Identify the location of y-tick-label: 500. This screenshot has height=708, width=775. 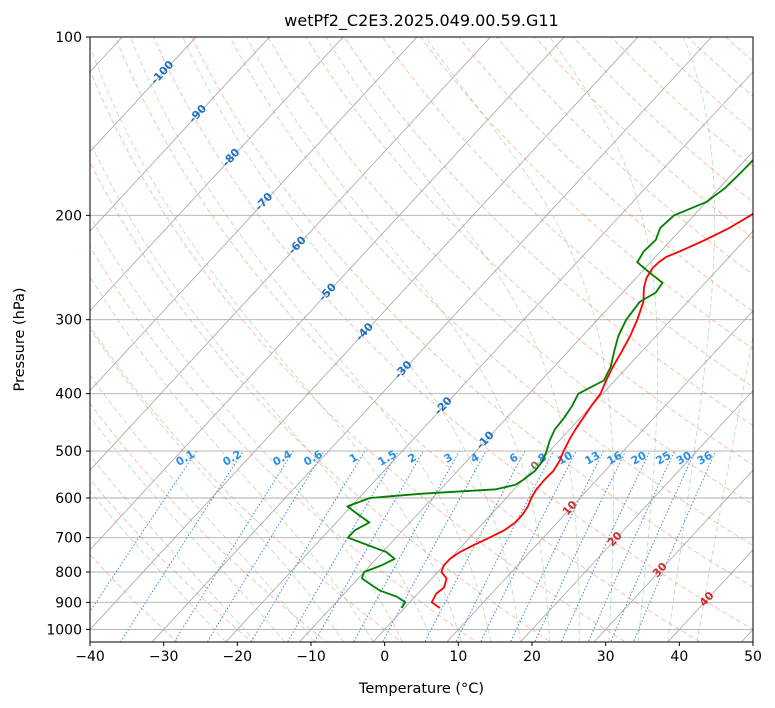
(68, 452).